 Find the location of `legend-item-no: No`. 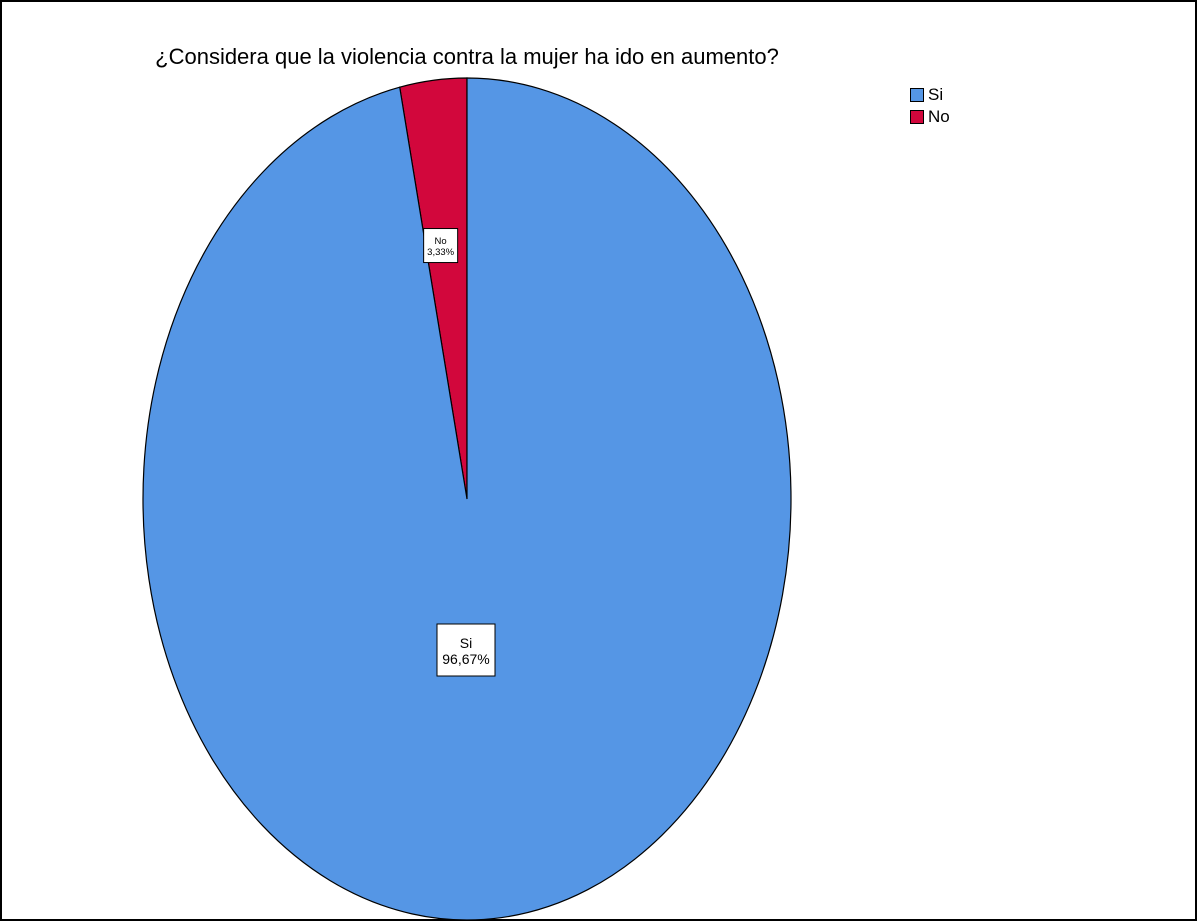

legend-item-no: No is located at coordinates (930, 117).